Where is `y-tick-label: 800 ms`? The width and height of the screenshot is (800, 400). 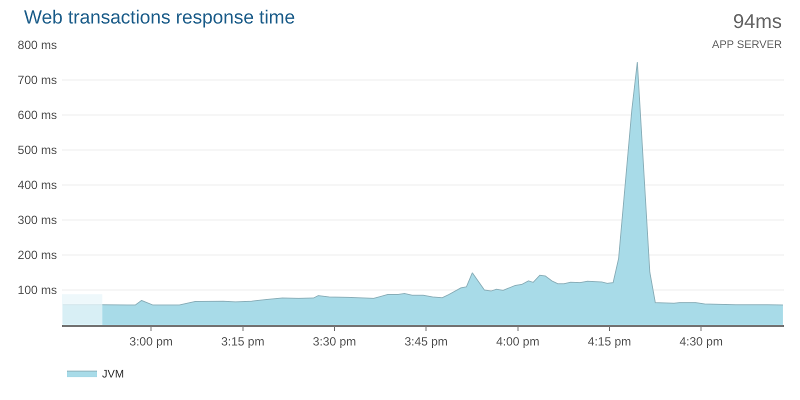 y-tick-label: 800 ms is located at coordinates (37, 45).